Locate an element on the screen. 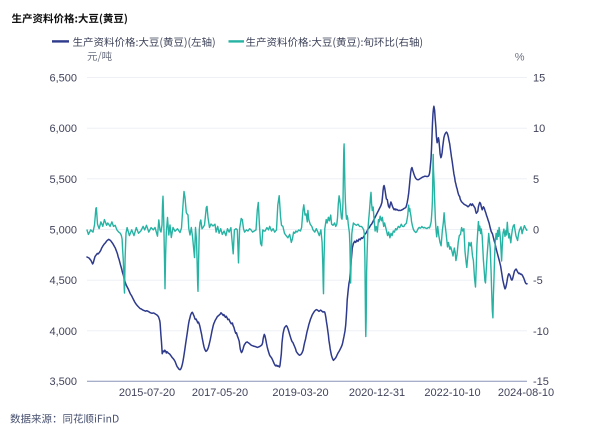 Image resolution: width=600 pixels, height=444 pixels. svg-text: 5,000 is located at coordinates (63, 231).